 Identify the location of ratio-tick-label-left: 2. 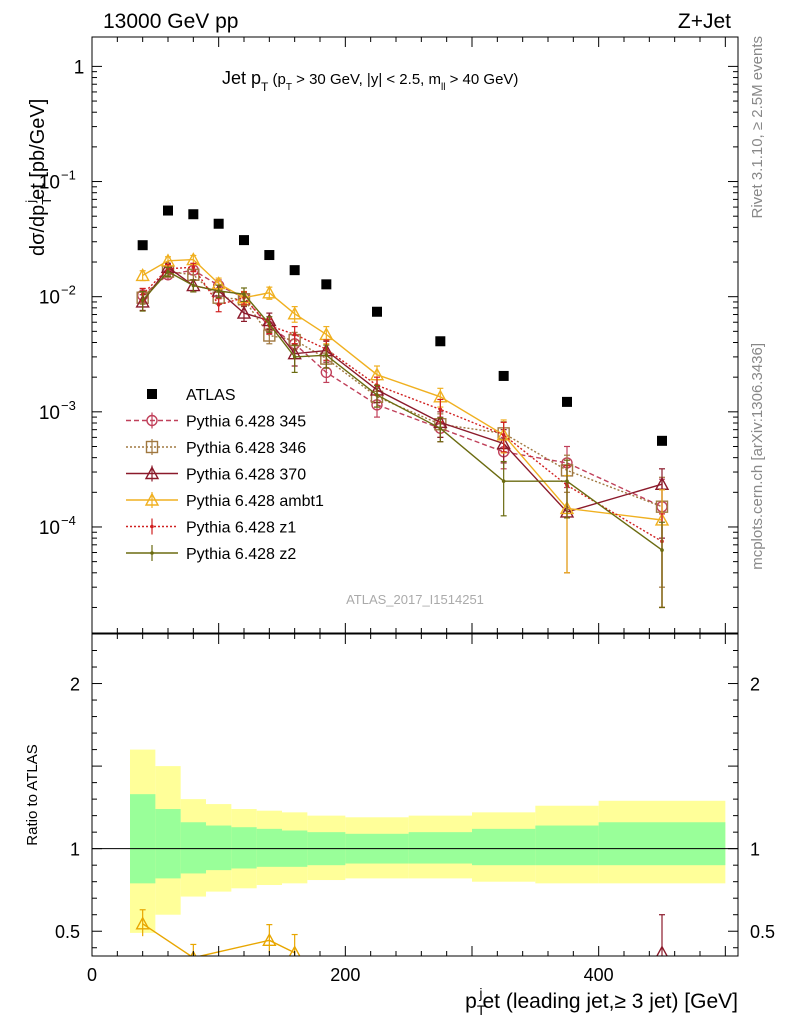
(75, 685).